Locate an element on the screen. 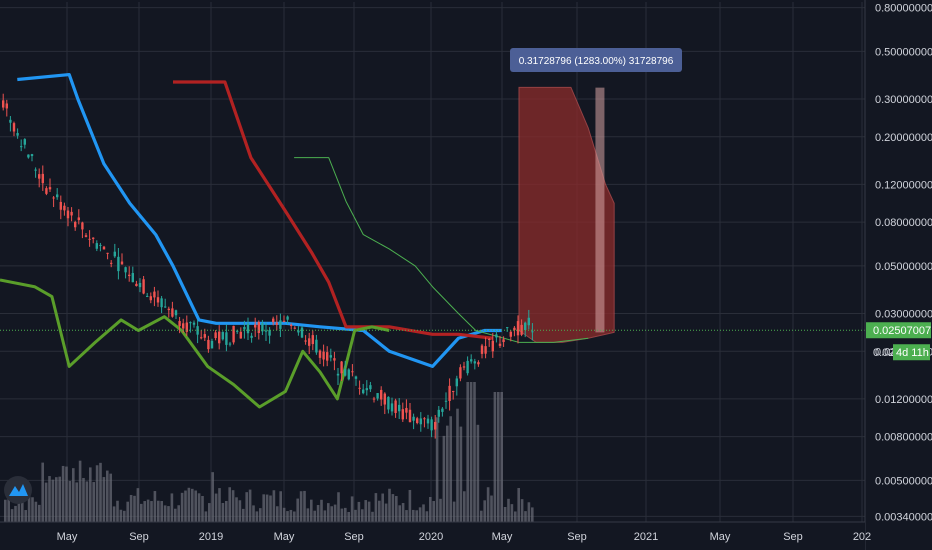  time-tick-label: May is located at coordinates (67, 537).